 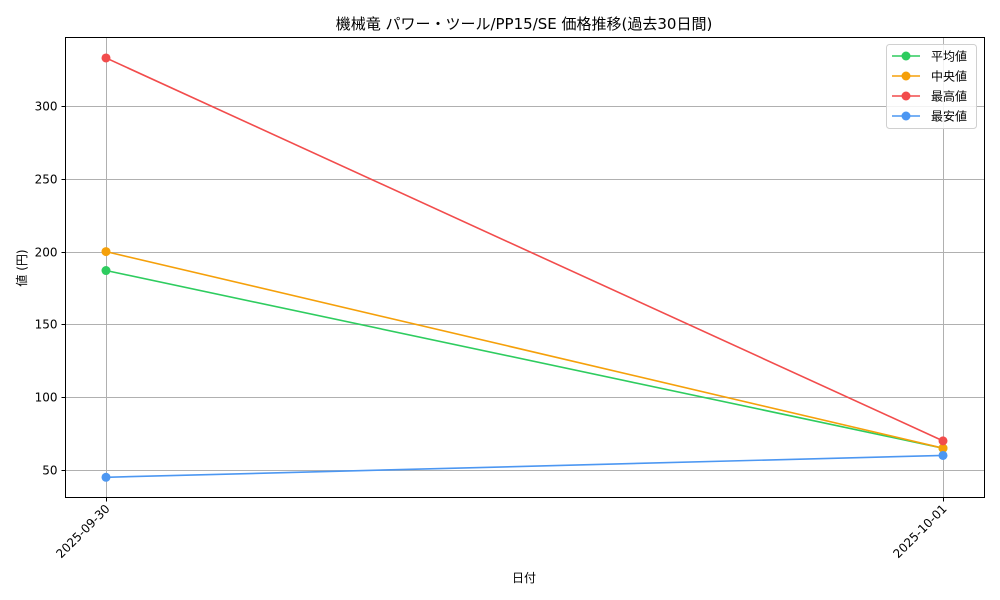 What do you see at coordinates (524, 578) in the screenshot?
I see `x-axis-label: 日付` at bounding box center [524, 578].